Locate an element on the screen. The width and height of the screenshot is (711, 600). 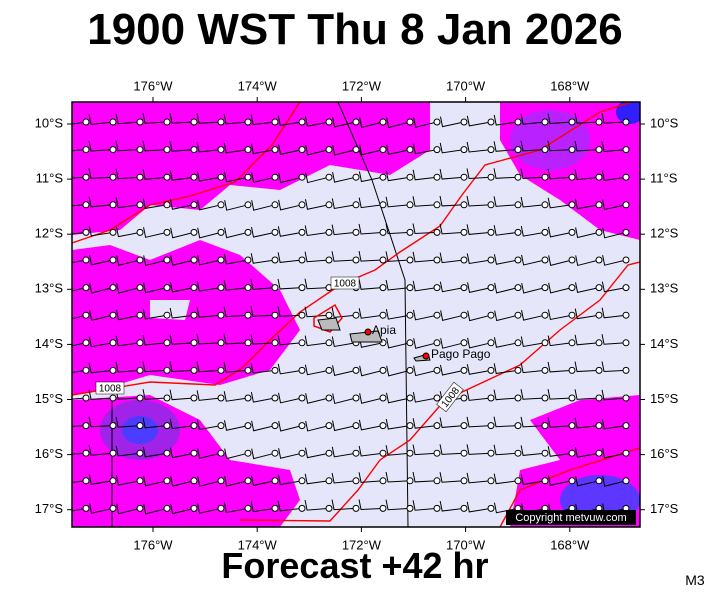
lat-label-right: 16°S is located at coordinates (664, 453).